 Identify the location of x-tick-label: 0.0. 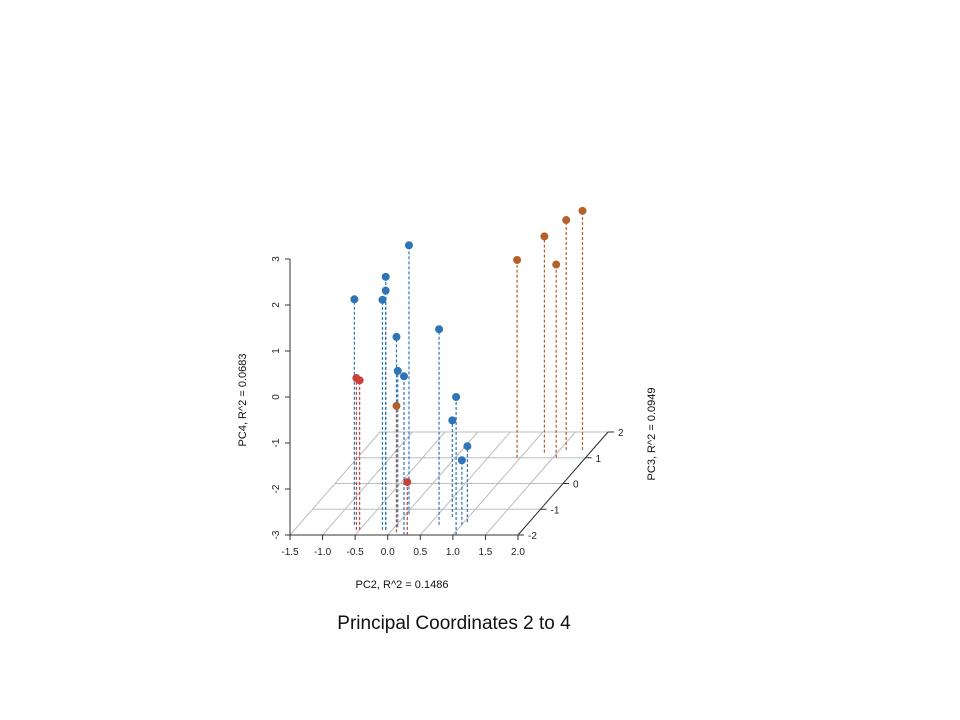
(388, 552).